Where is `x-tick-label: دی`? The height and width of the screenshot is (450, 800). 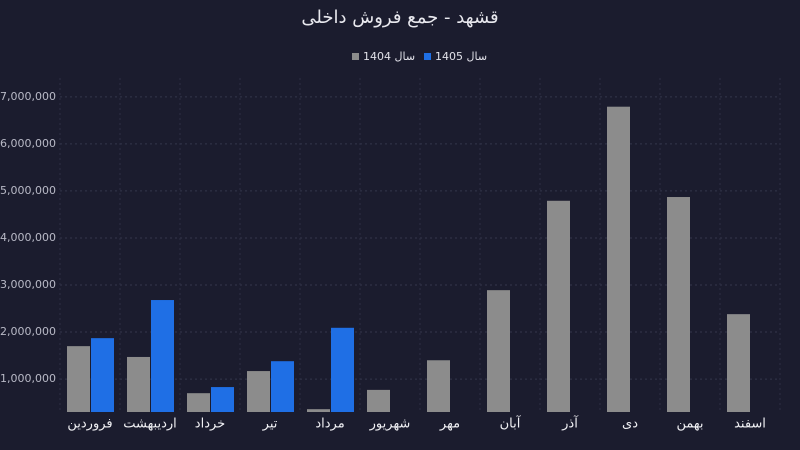
x-tick-label: دی is located at coordinates (630, 424).